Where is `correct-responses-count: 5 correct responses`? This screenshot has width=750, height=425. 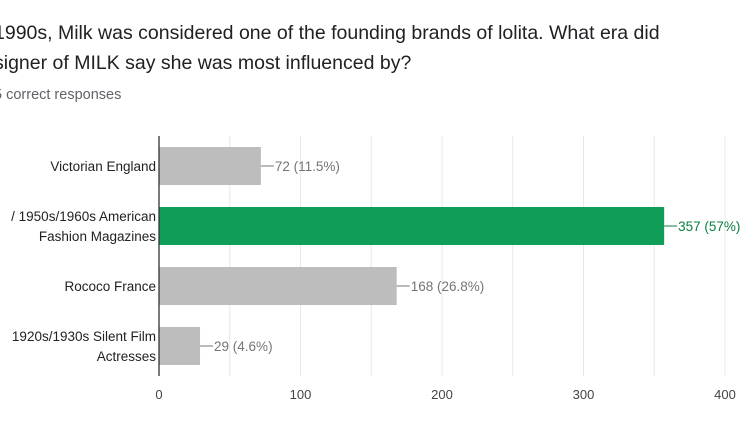 correct-responses-count: 5 correct responses is located at coordinates (61, 95).